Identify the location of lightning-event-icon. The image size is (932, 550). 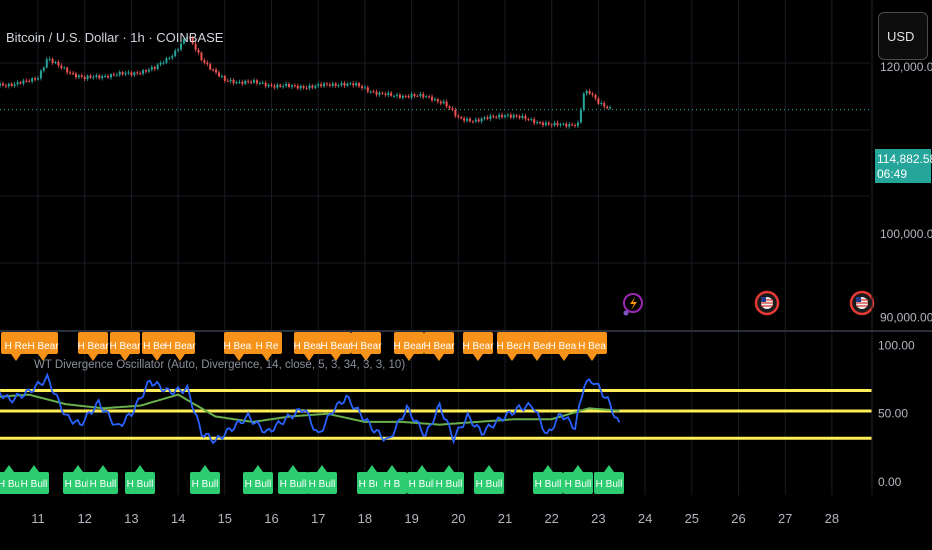
(633, 303).